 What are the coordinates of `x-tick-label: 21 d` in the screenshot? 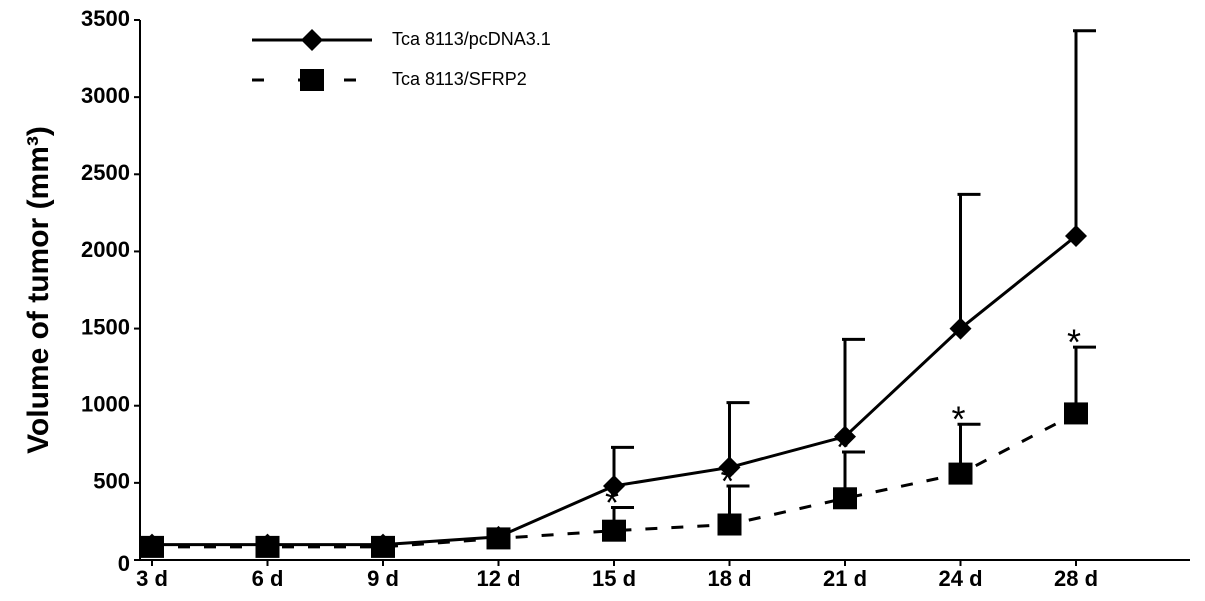 It's located at (845, 578).